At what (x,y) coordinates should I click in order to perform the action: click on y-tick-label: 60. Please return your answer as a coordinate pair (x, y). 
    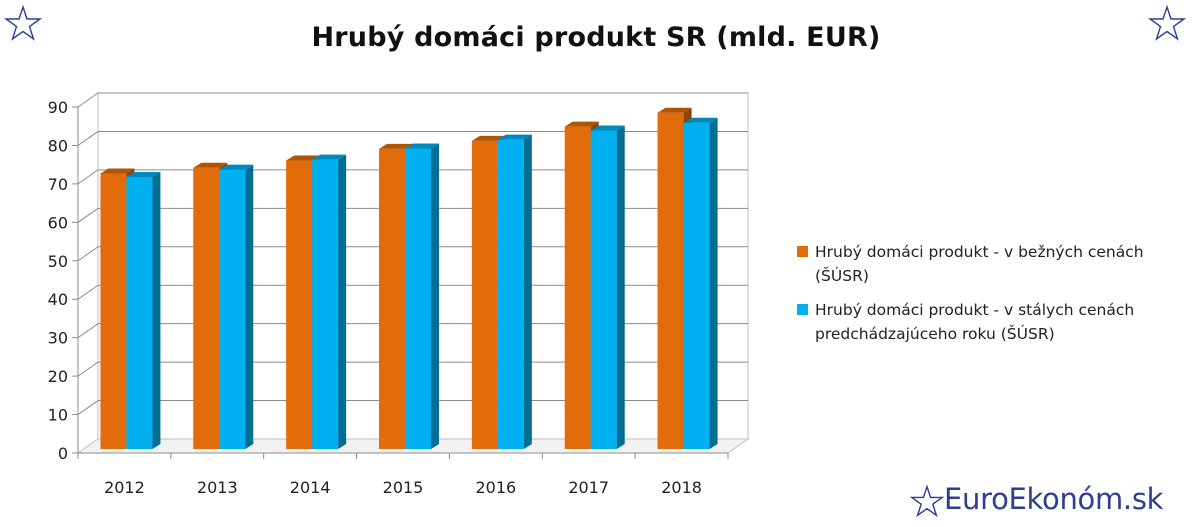
    Looking at the image, I should click on (58, 222).